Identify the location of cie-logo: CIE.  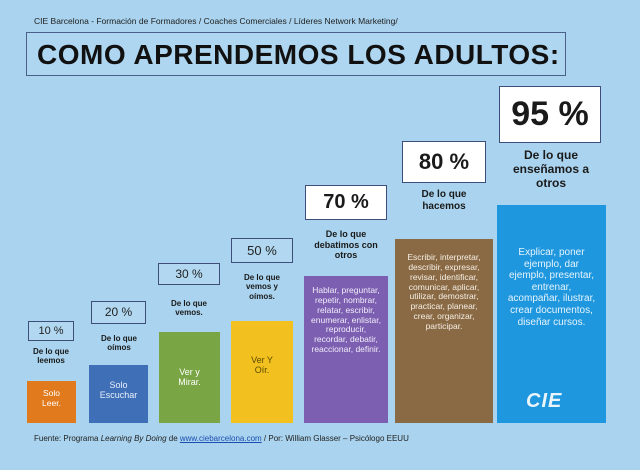
(544, 401).